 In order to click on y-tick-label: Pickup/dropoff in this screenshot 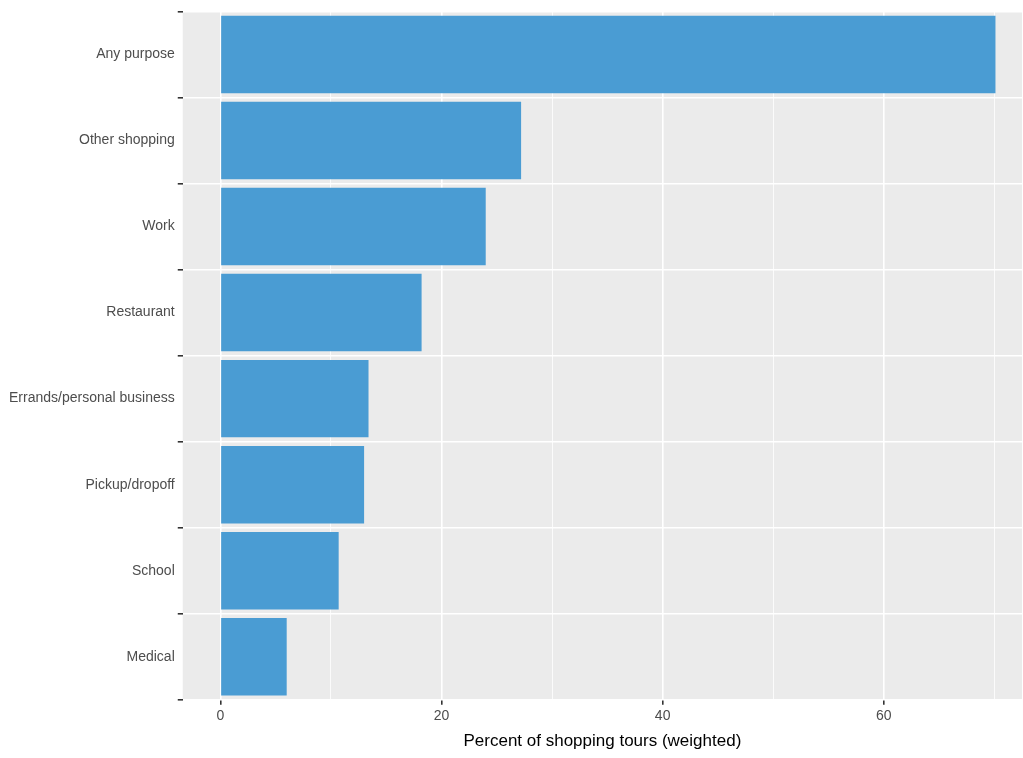, I will do `click(130, 483)`.